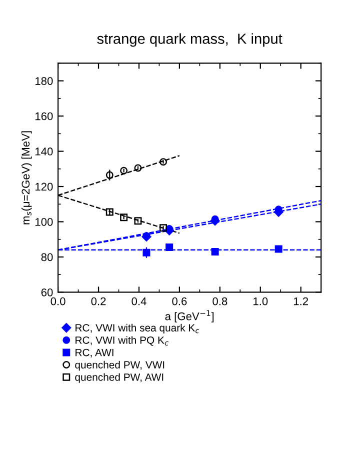 The height and width of the screenshot is (458, 354). What do you see at coordinates (179, 301) in the screenshot?
I see `x-tick-label: 0.6` at bounding box center [179, 301].